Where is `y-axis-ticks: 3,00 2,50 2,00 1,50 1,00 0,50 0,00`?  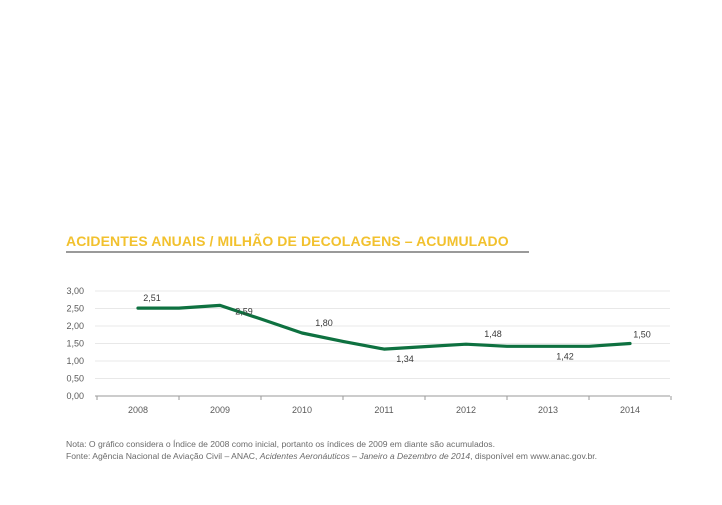
y-axis-ticks: 3,00 2,50 2,00 1,50 1,00 0,50 0,00 is located at coordinates (75, 343).